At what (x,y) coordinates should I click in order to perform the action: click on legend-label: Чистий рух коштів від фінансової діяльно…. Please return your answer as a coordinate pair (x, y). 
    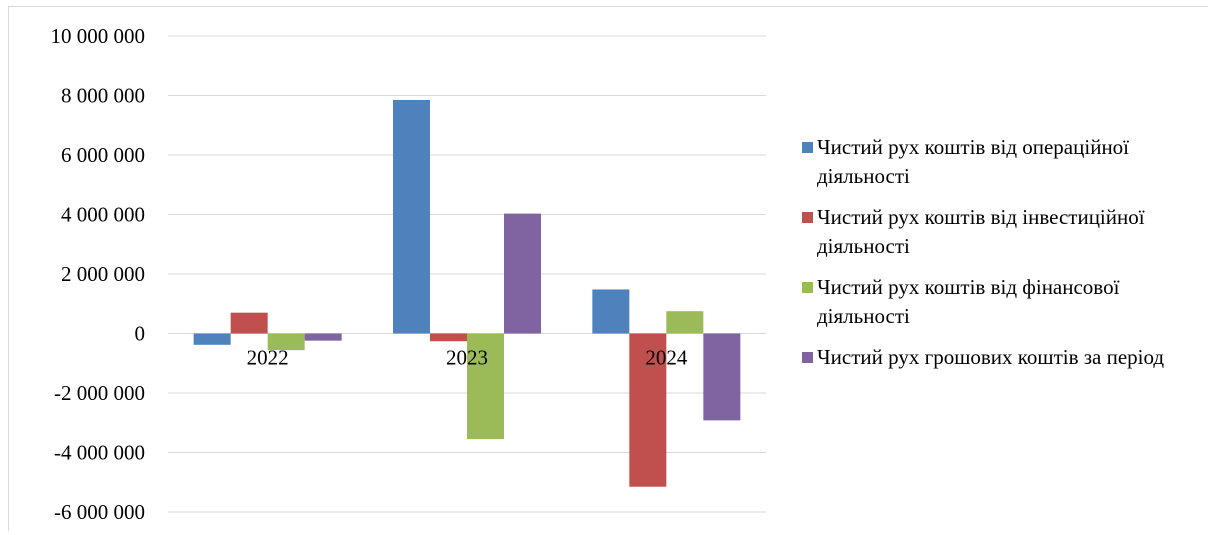
    Looking at the image, I should click on (968, 301).